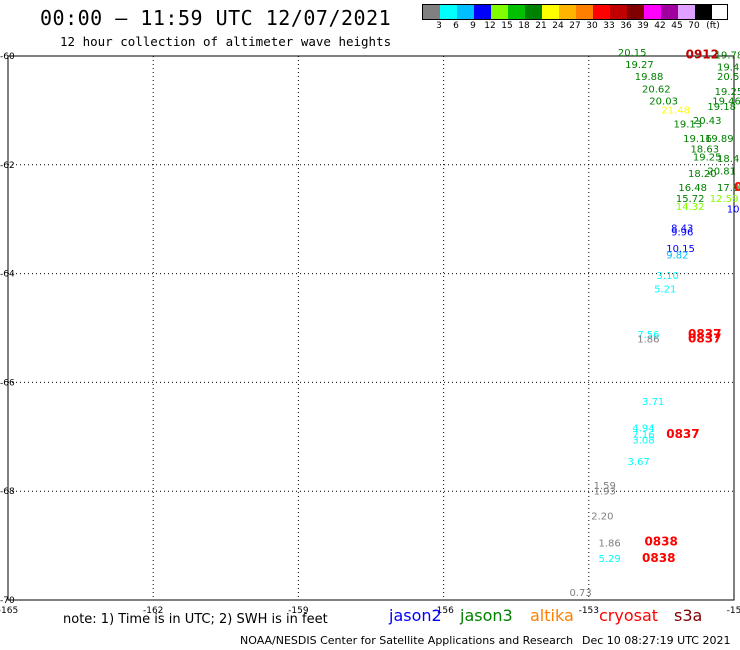 Image resolution: width=740 pixels, height=650 pixels. Describe the element at coordinates (629, 615) in the screenshot. I see `legend-cryosat: cryosat` at that location.